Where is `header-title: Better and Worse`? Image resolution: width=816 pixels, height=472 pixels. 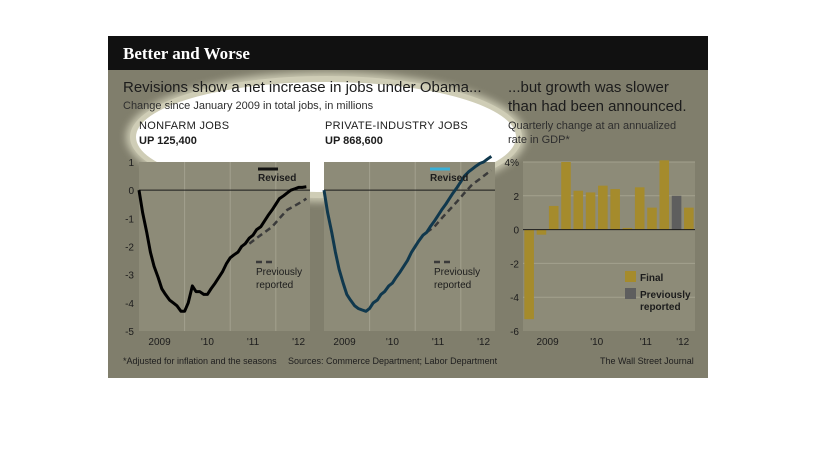 header-title: Better and Worse is located at coordinates (186, 53).